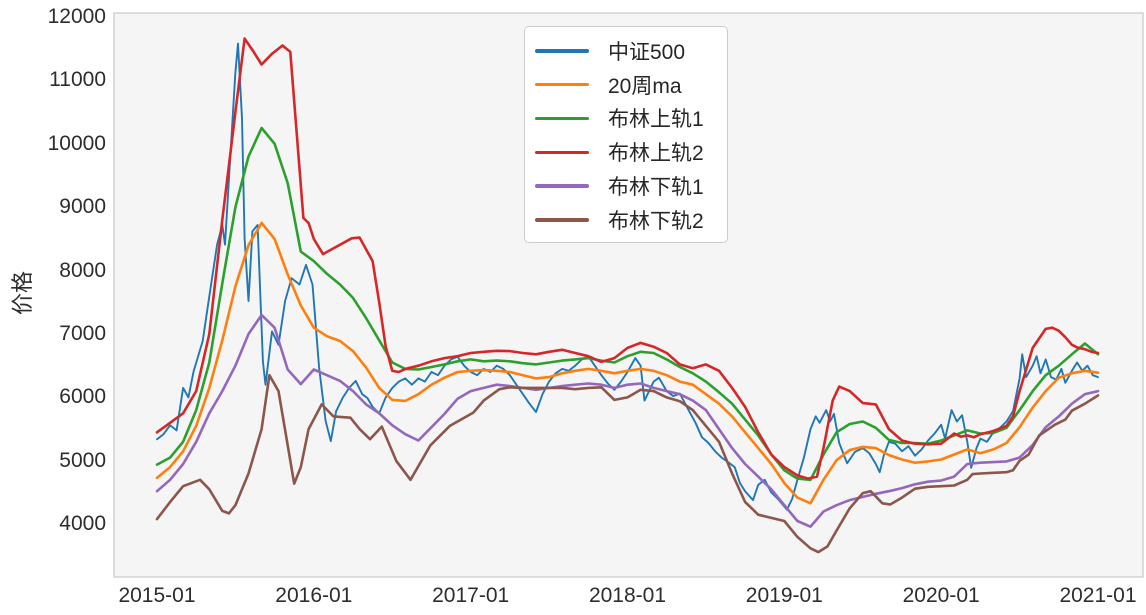  I want to click on legend-label: 布林下轨2, so click(656, 221).